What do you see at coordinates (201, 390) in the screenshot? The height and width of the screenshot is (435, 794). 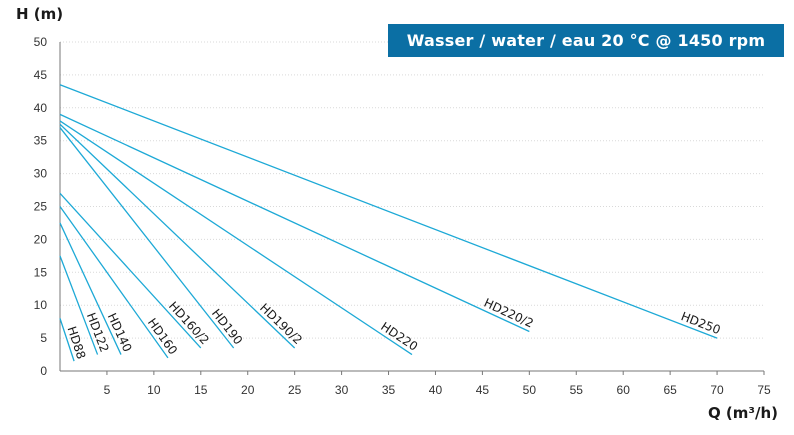 I see `x-tick-label: 15` at bounding box center [201, 390].